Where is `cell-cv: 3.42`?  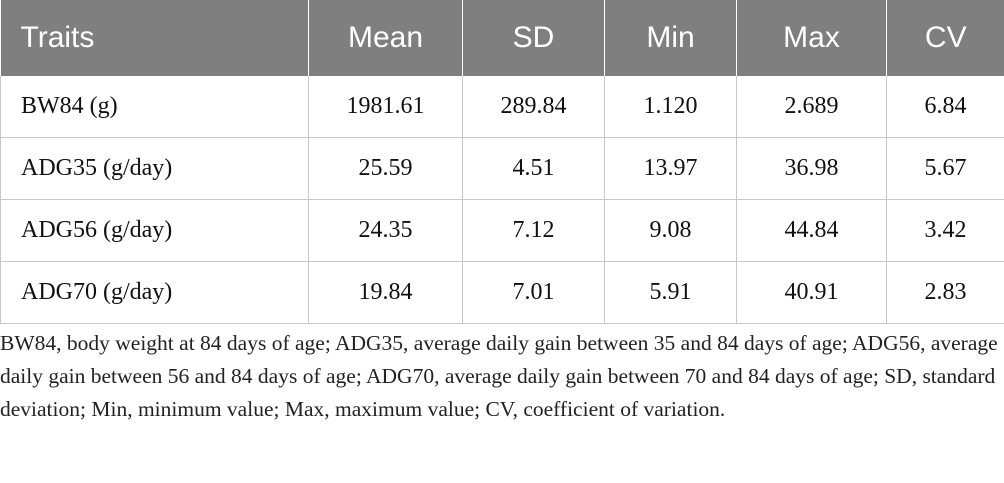
cell-cv: 3.42 is located at coordinates (945, 230).